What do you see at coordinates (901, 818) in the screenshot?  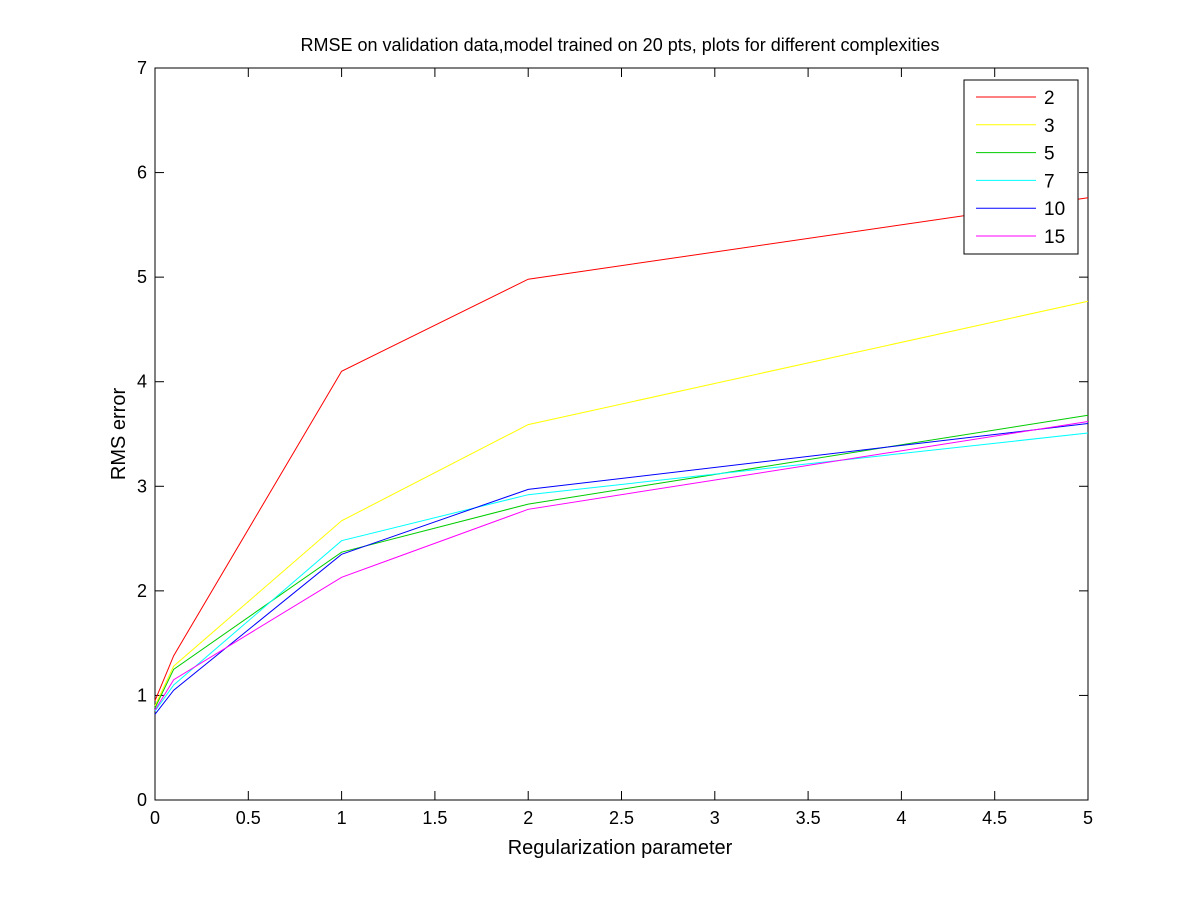 I see `x-tick-label: 4` at bounding box center [901, 818].